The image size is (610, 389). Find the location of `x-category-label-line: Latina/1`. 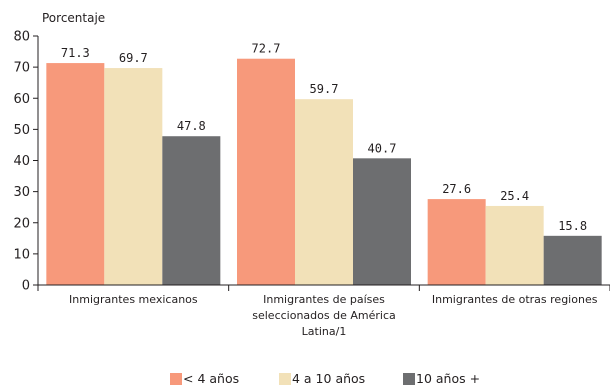

x-category-label-line: Latina/1 is located at coordinates (324, 331).